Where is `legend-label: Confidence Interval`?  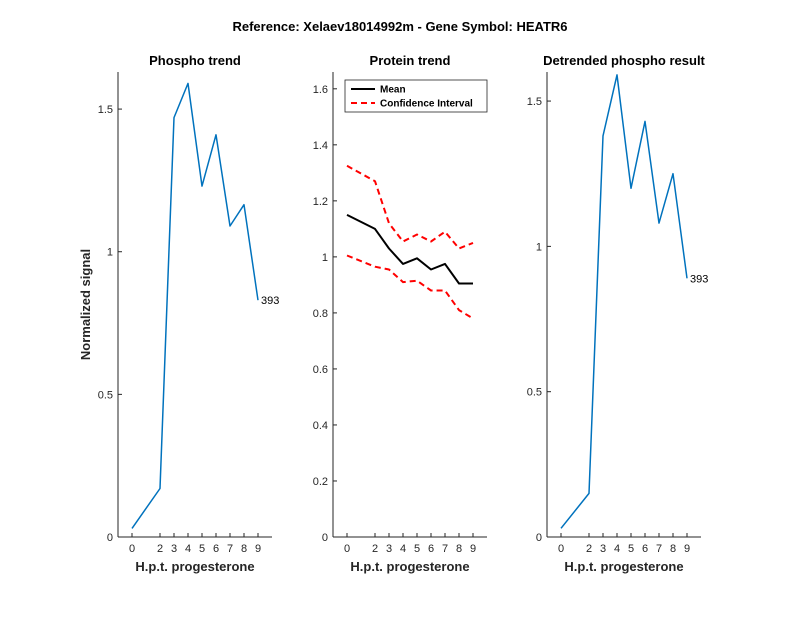 legend-label: Confidence Interval is located at coordinates (426, 104).